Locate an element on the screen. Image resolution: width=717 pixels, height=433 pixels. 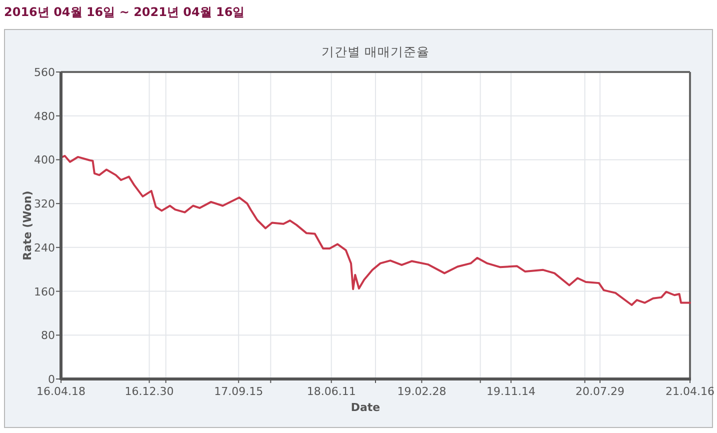
y-tick-label: 80 is located at coordinates (48, 335).